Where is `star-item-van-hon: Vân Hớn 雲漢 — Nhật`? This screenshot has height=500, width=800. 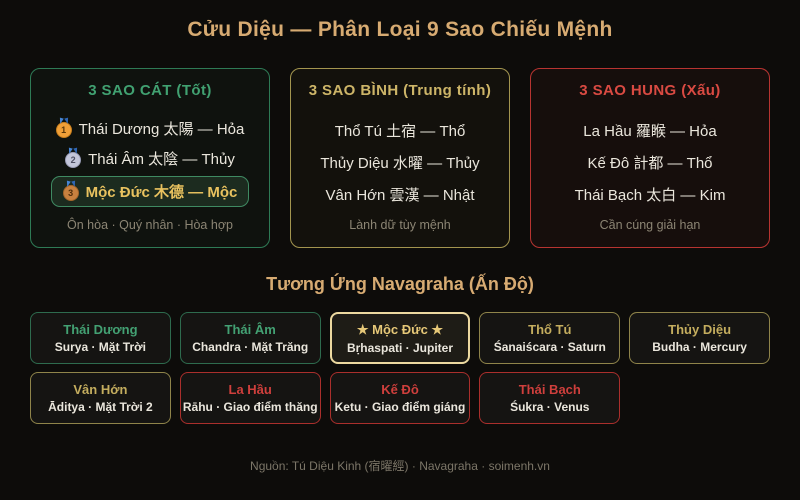 star-item-van-hon: Vân Hớn 雲漢 — Nhật is located at coordinates (399, 194).